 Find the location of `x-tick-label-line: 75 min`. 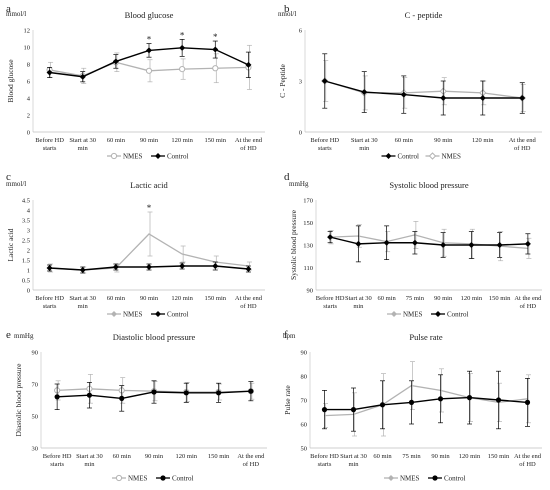

x-tick-label-line: 75 min is located at coordinates (411, 456).